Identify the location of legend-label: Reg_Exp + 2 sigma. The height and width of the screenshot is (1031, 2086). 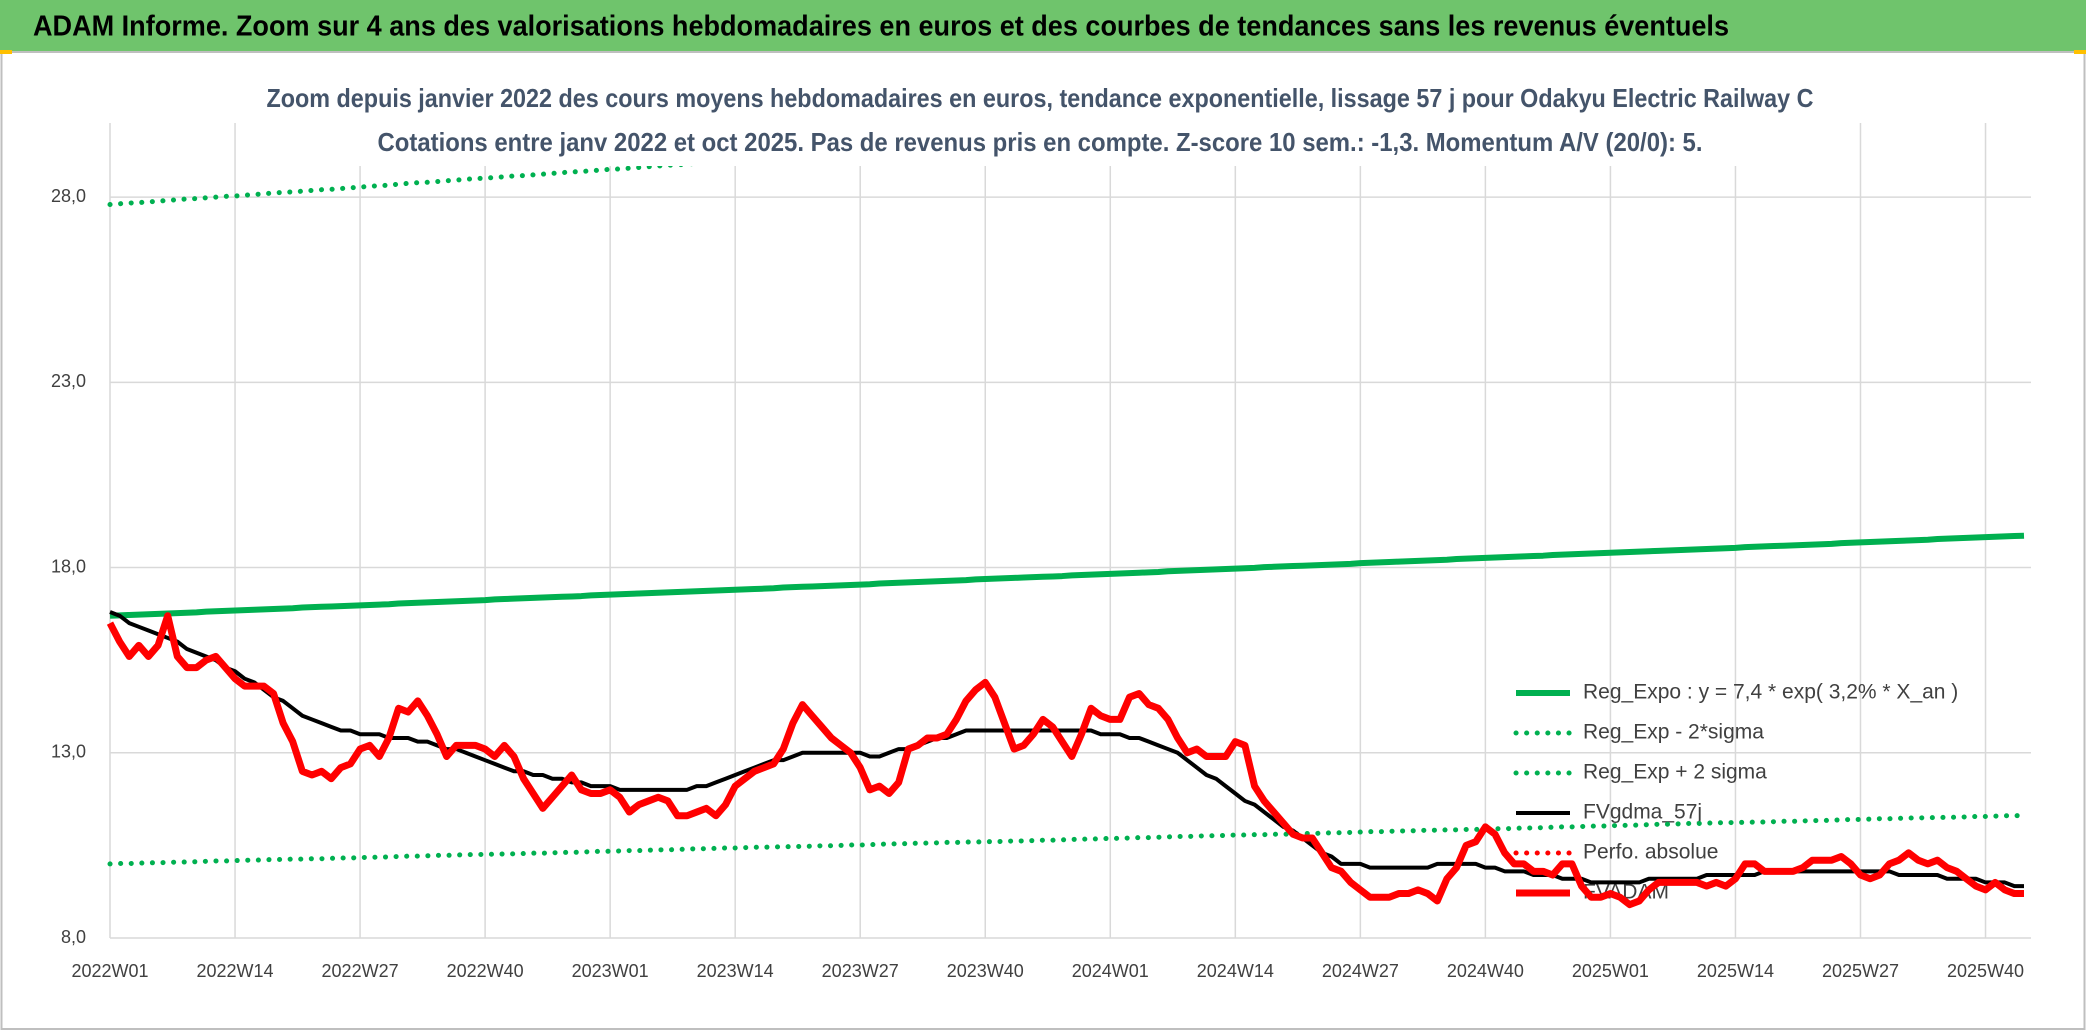
(1675, 772).